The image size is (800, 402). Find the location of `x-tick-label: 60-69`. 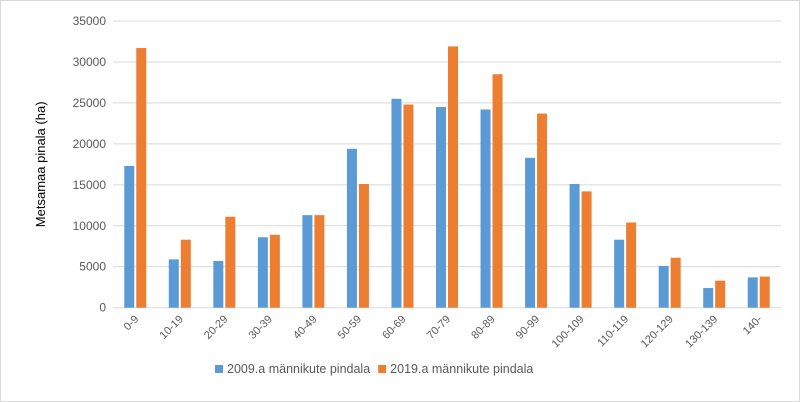

x-tick-label: 60-69 is located at coordinates (394, 327).